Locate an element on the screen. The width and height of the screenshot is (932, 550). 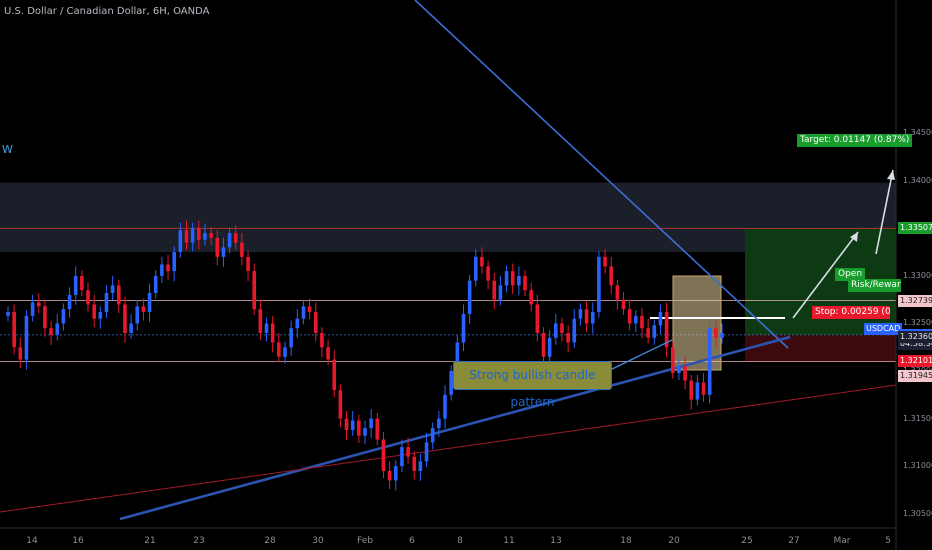
y-tick-label: 1.32500 is located at coordinates (917, 323).